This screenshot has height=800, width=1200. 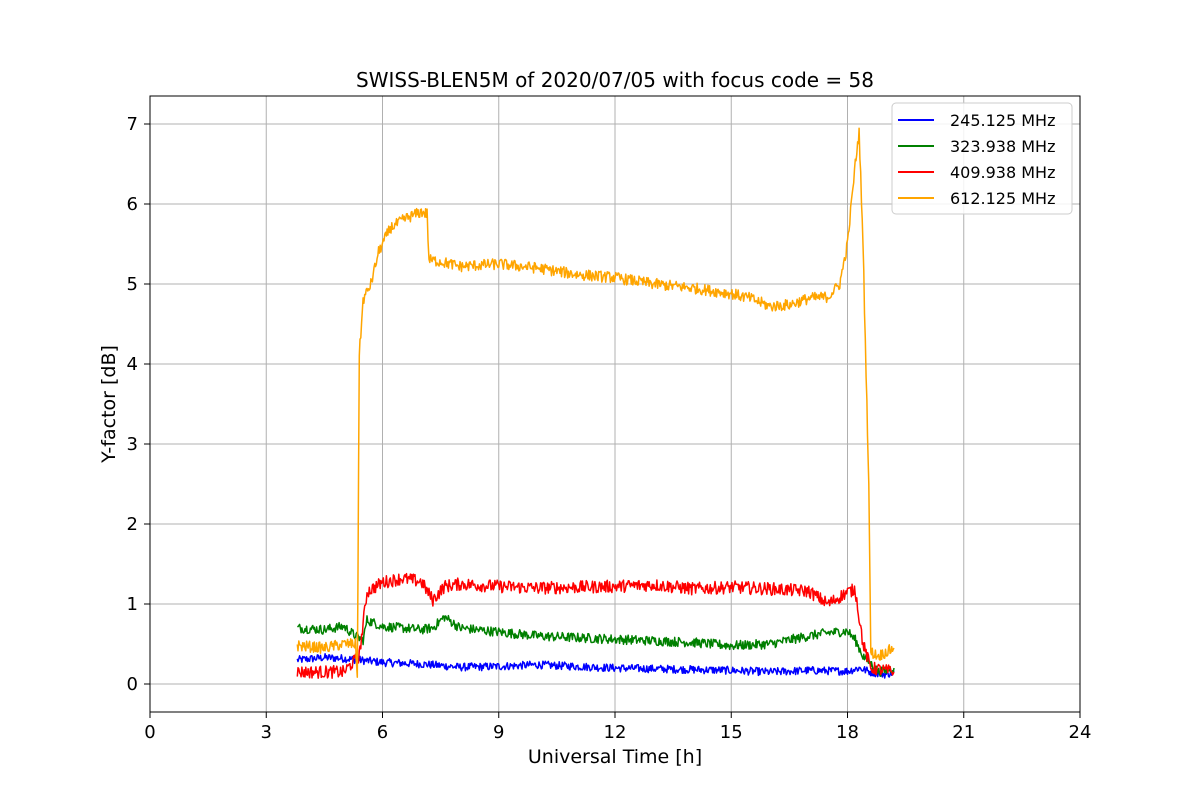 What do you see at coordinates (615, 757) in the screenshot?
I see `x-axis-label: Universal Time [h]` at bounding box center [615, 757].